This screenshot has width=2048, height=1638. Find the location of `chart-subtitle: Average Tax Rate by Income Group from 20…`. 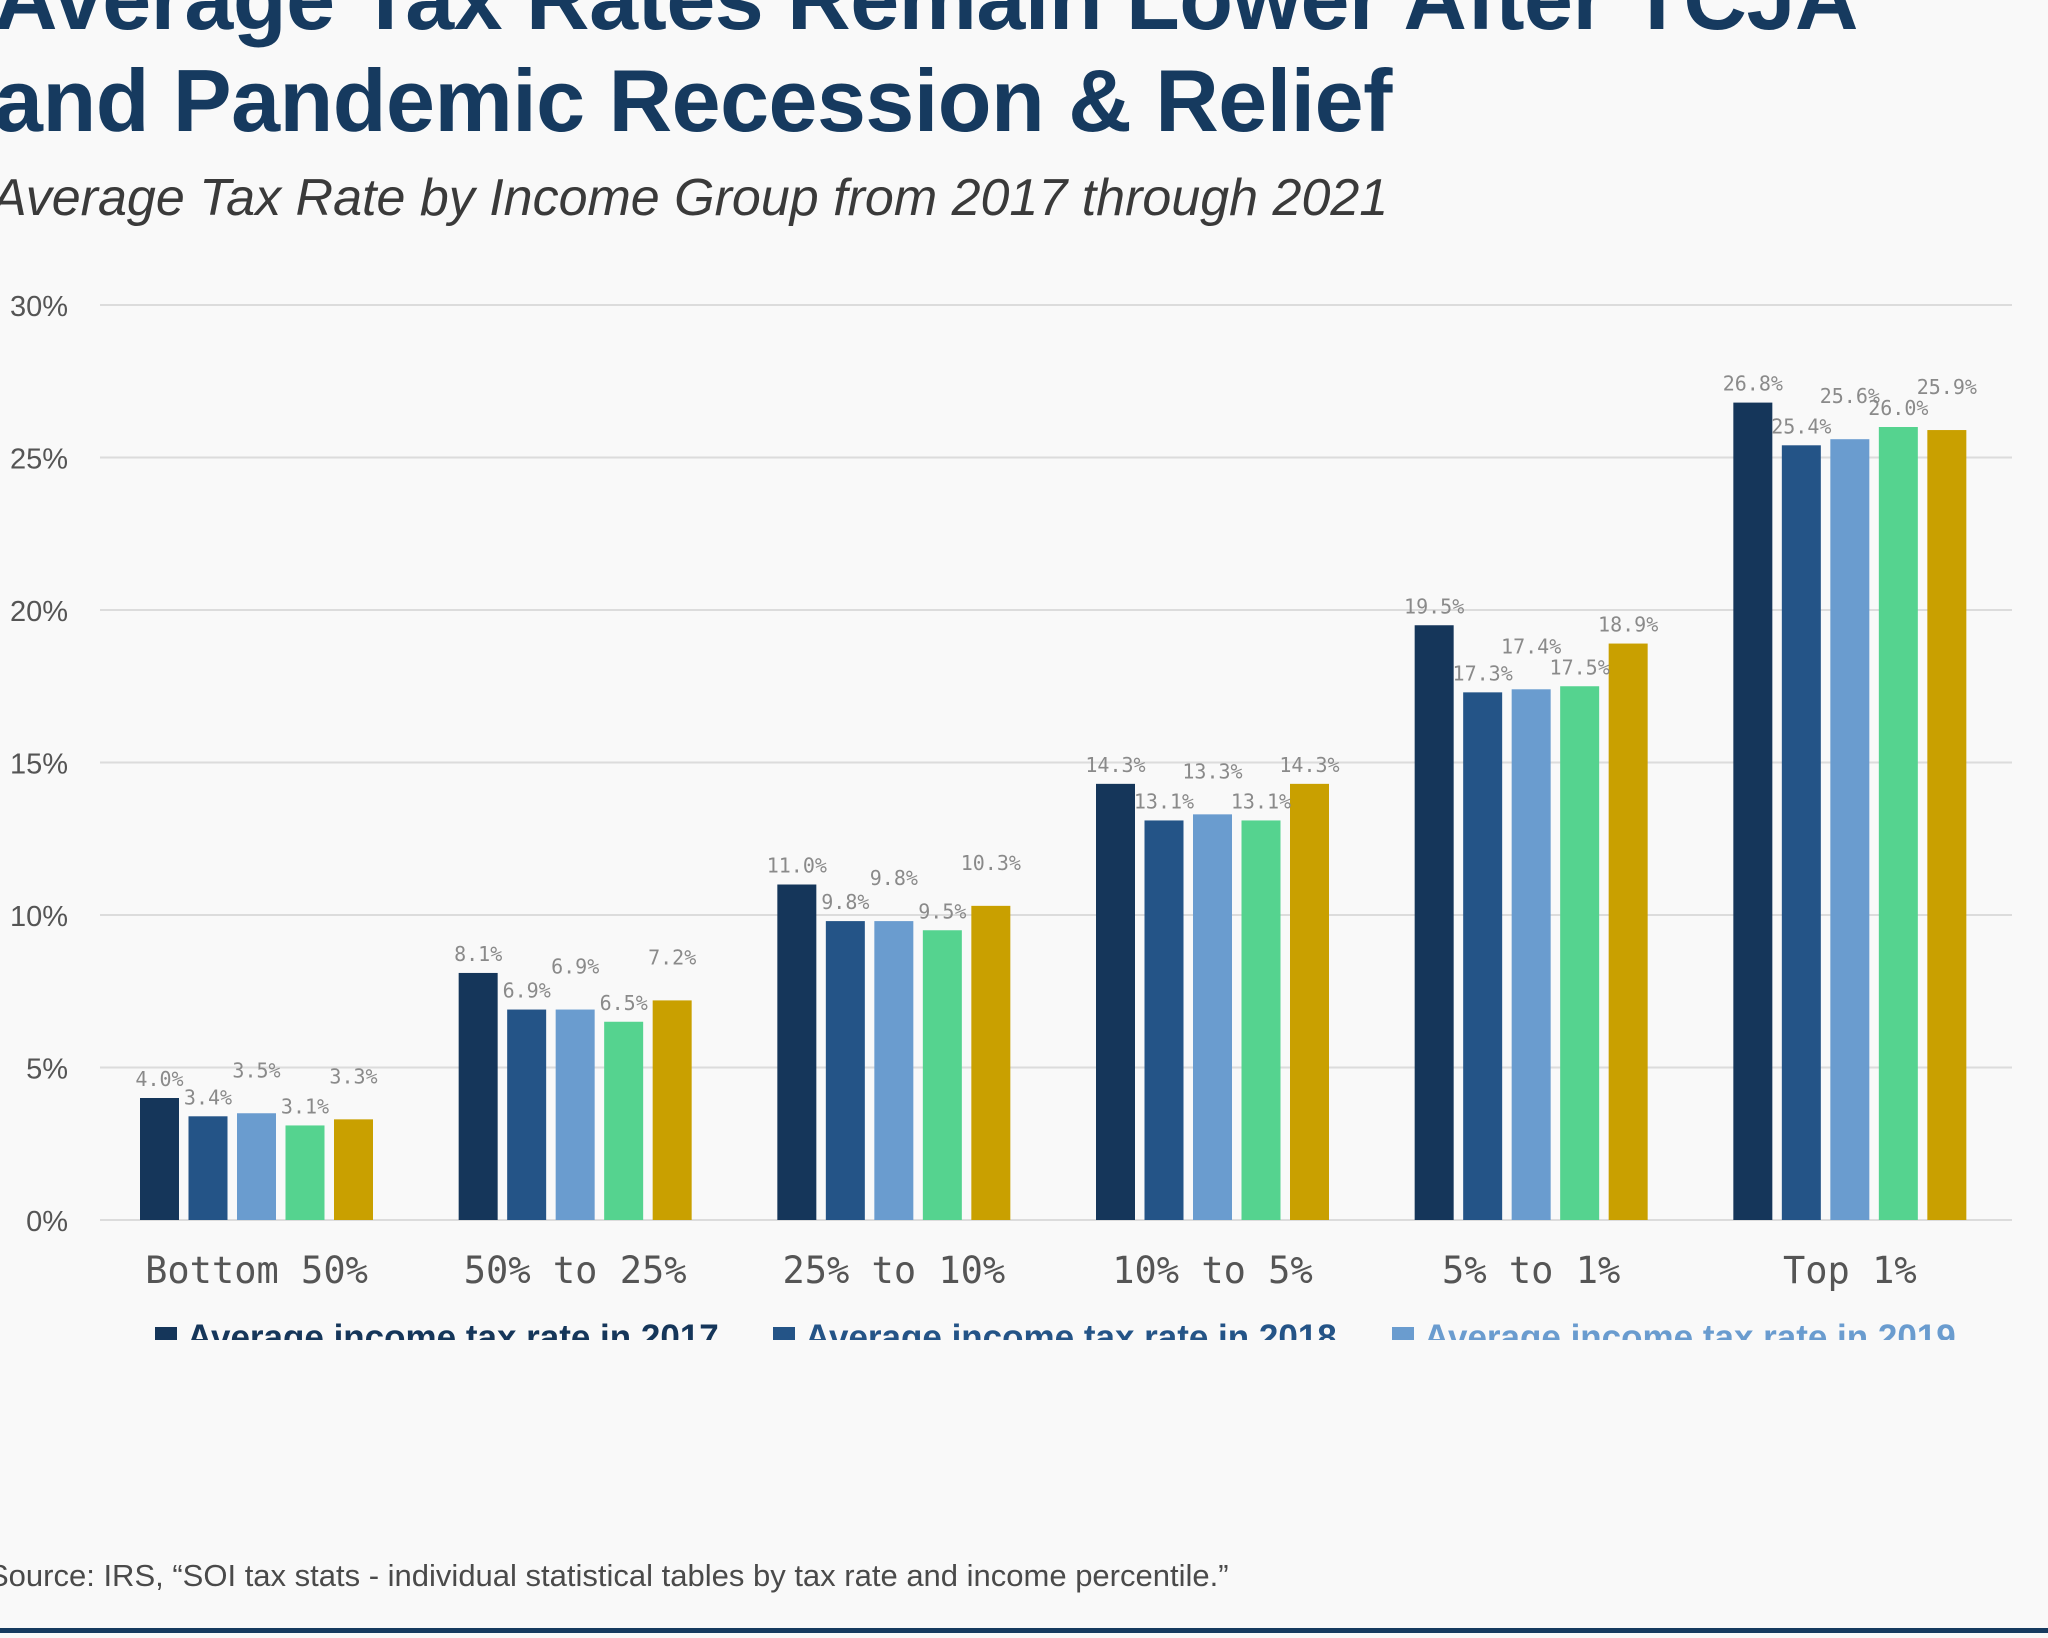

chart-subtitle: Average Tax Rate by Income Group from 20… is located at coordinates (694, 198).